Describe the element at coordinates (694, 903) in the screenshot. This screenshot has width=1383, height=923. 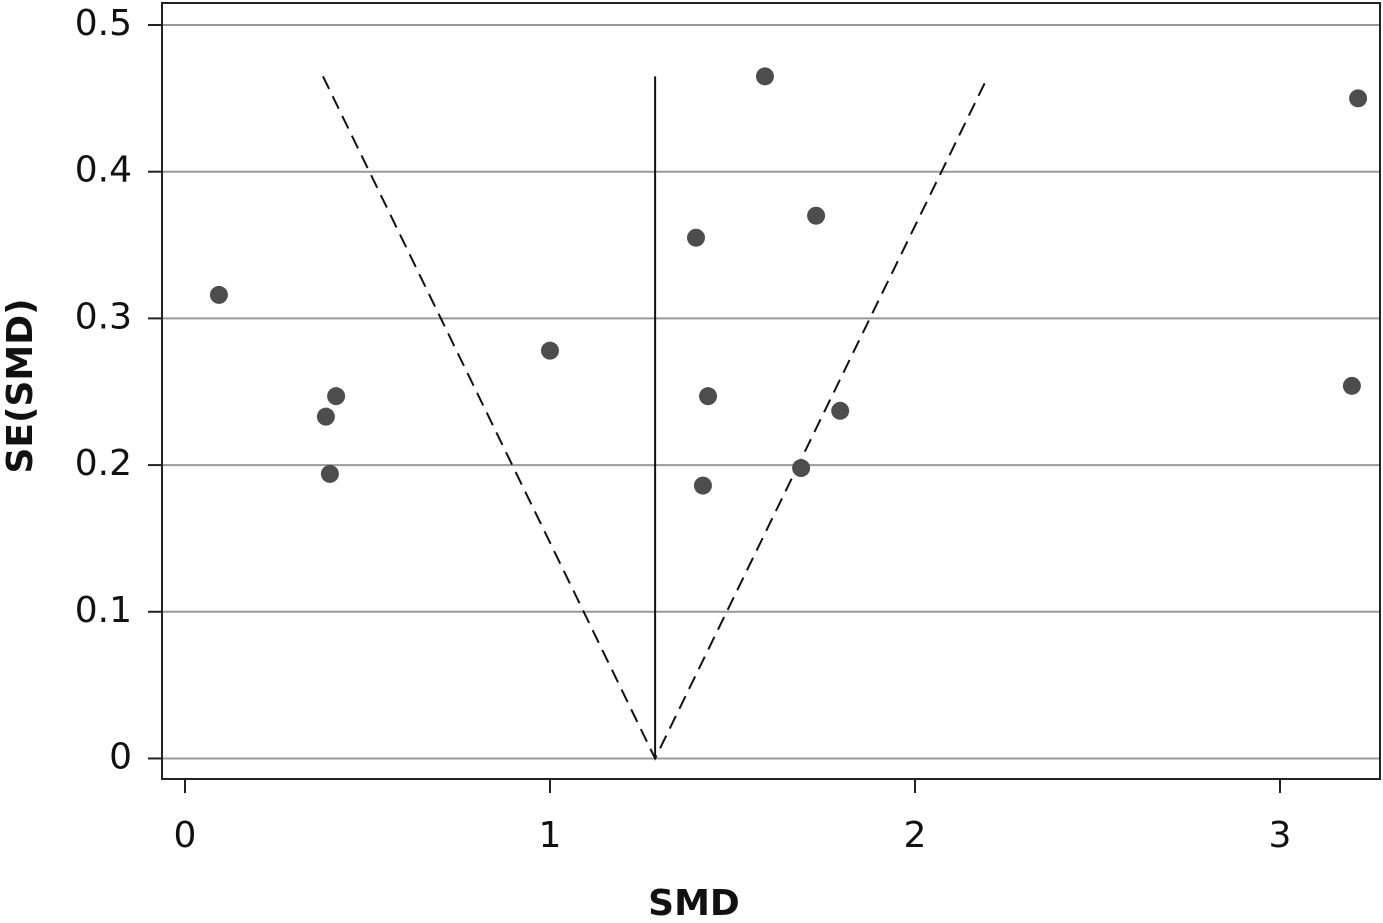
I see `x-axis-title: SMD` at that location.